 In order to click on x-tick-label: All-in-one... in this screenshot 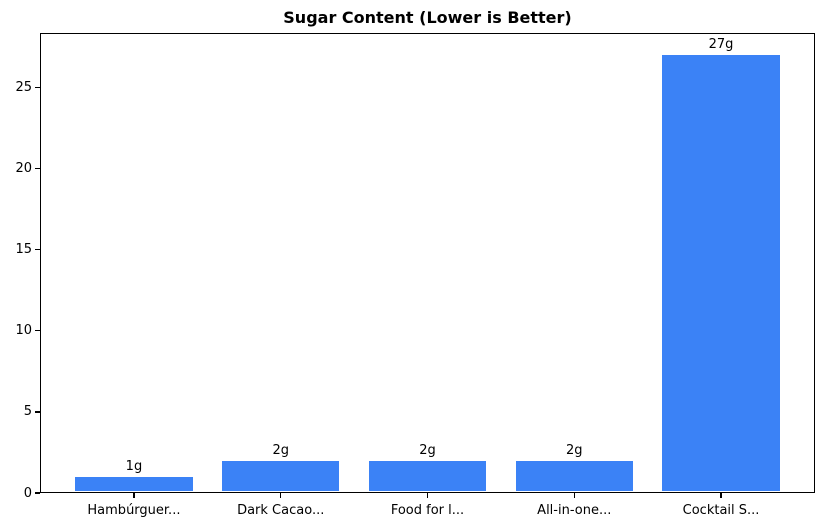, I will do `click(574, 510)`.